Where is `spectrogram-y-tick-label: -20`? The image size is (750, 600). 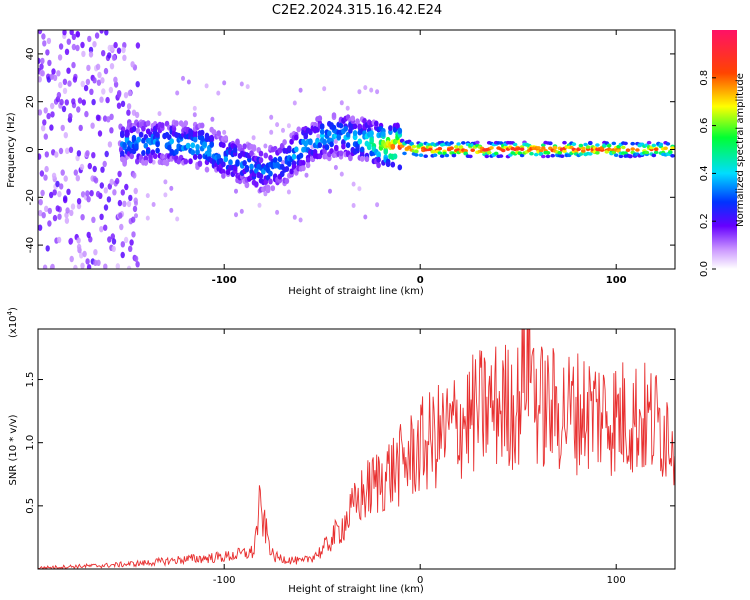
spectrogram-y-tick-label: -20 is located at coordinates (30, 197).